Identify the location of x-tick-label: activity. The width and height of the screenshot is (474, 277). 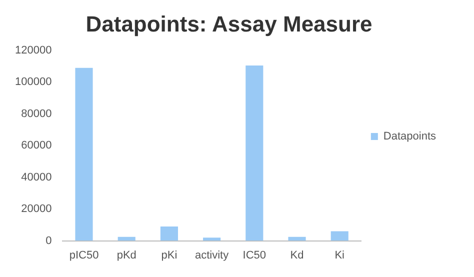
(212, 255).